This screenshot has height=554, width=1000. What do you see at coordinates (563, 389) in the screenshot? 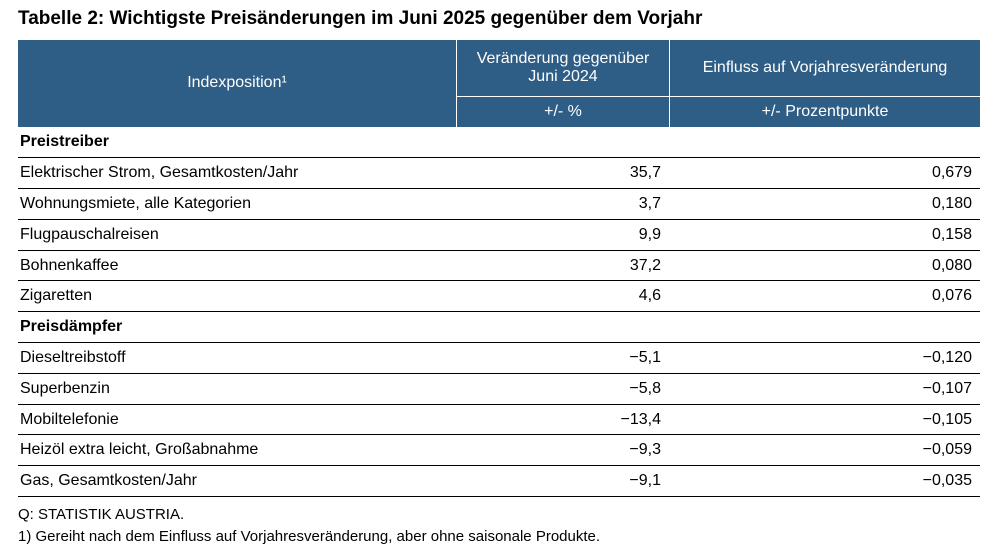
I see `value-cell: −5,8` at bounding box center [563, 389].